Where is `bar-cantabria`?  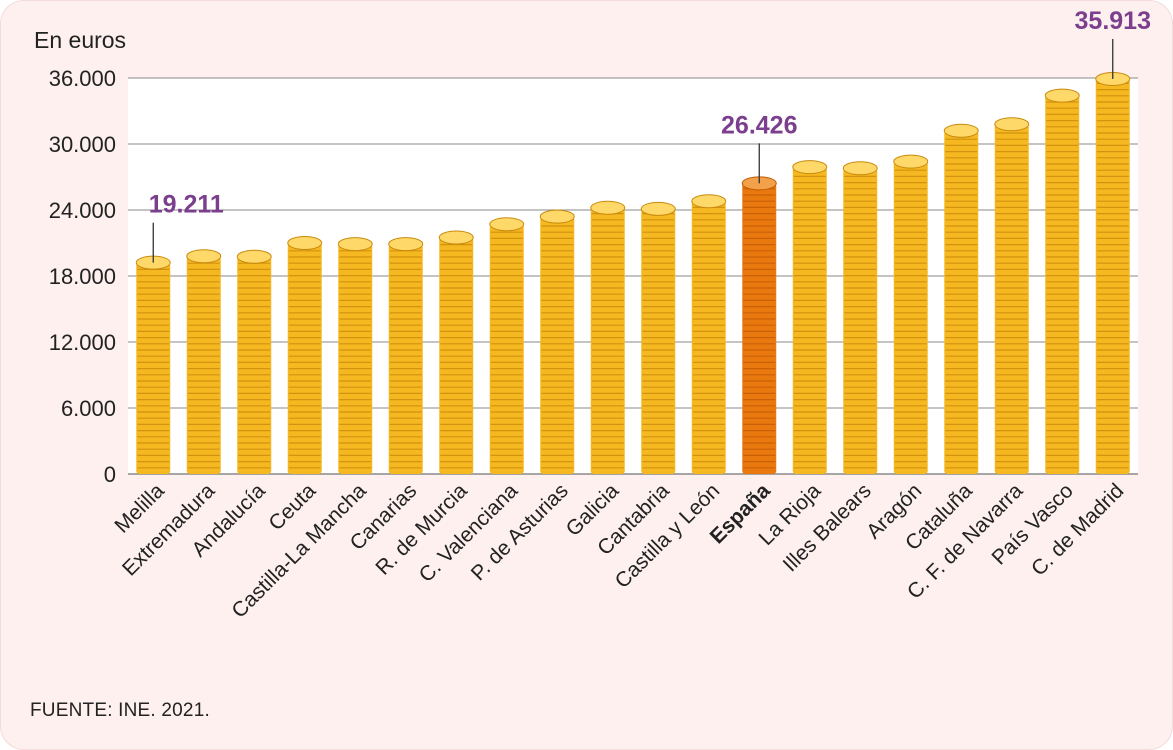 bar-cantabria is located at coordinates (658, 337).